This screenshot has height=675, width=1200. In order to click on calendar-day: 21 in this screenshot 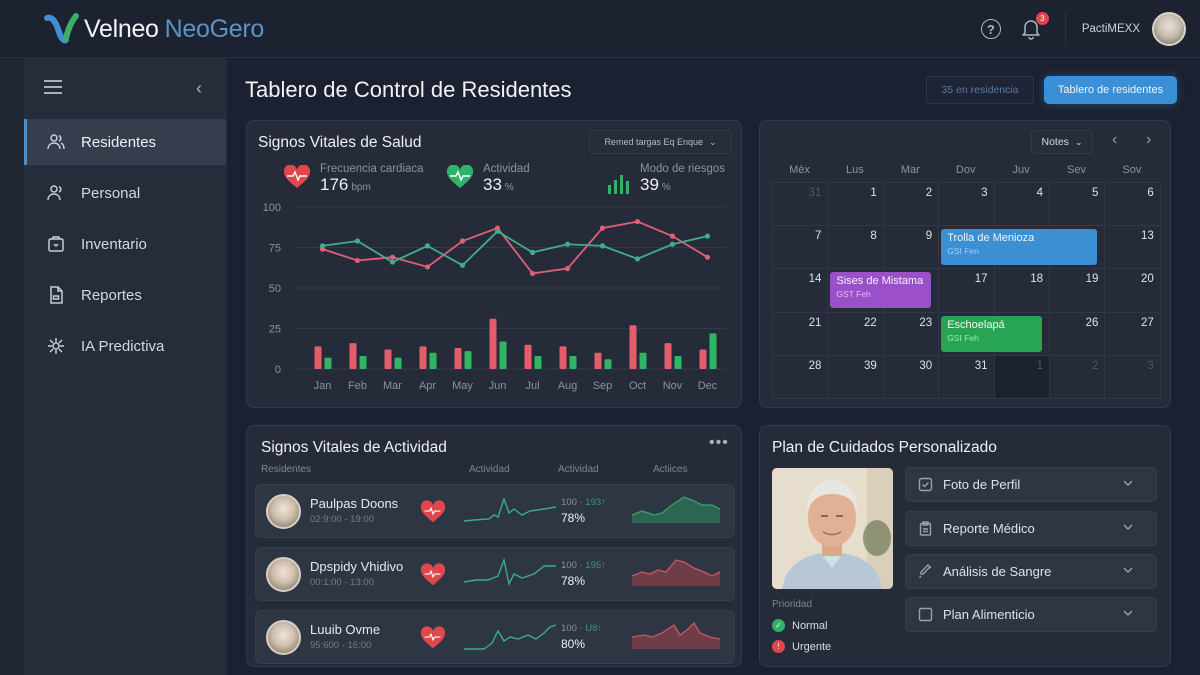, I will do `click(800, 333)`.